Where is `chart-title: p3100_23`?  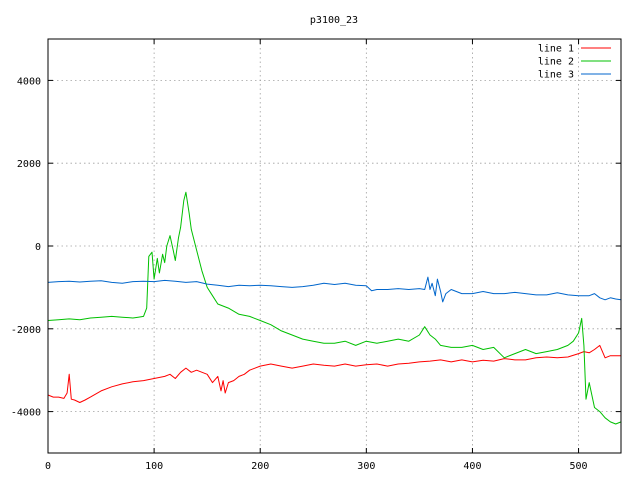
chart-title: p3100_23 is located at coordinates (334, 20).